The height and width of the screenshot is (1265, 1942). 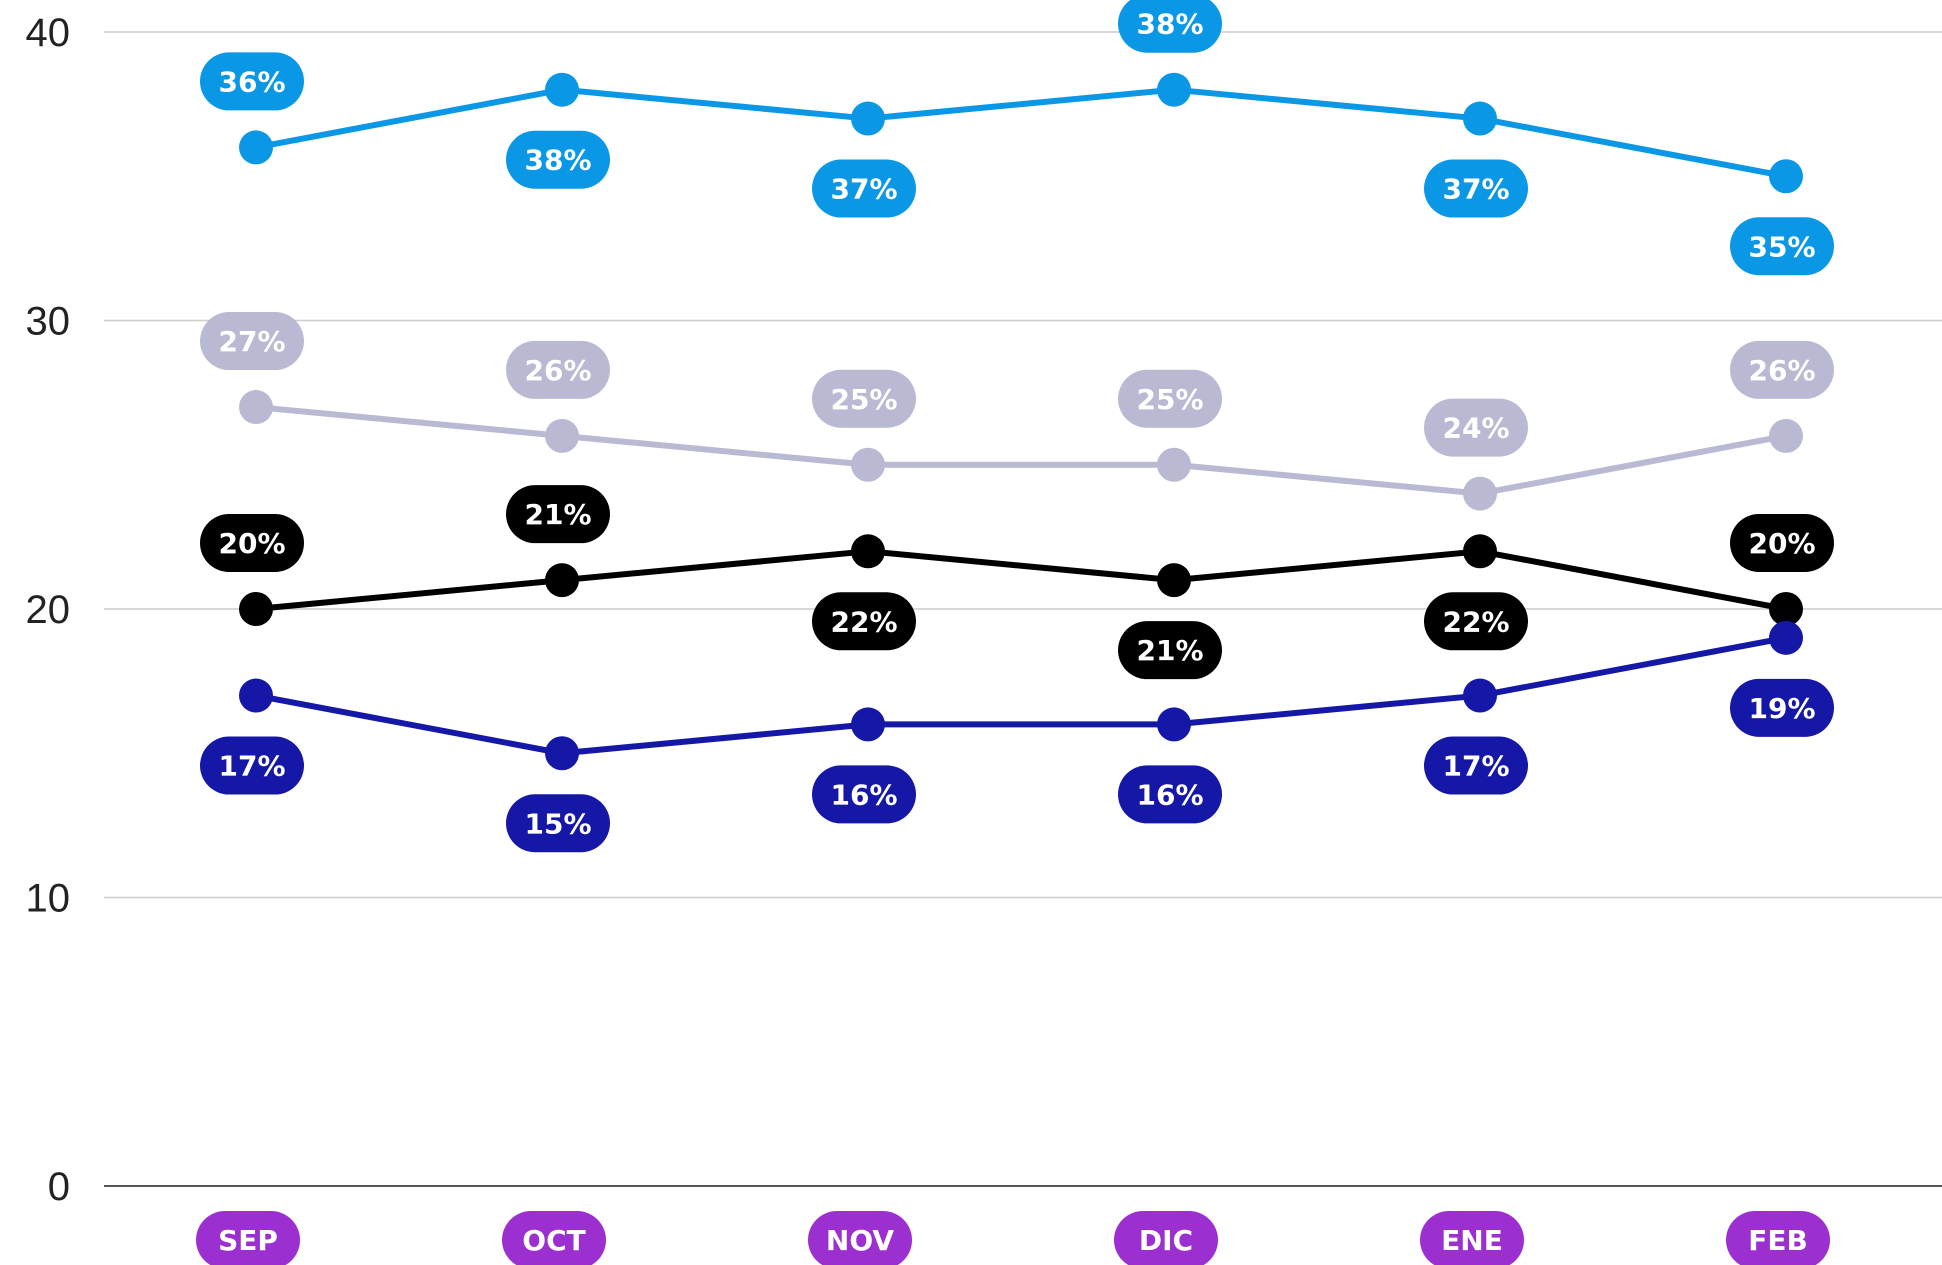 I want to click on data-label-text: 24%, so click(x=1475, y=428).